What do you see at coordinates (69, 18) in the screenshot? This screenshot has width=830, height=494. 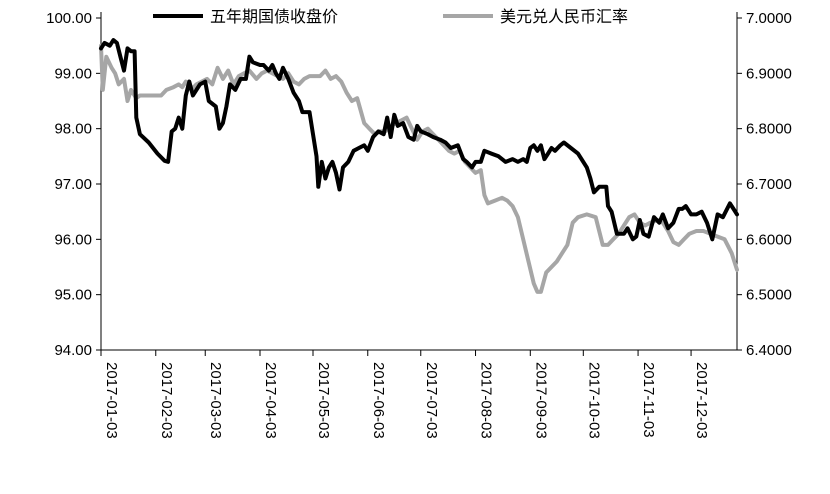 I see `left-tick-label: 100.00` at bounding box center [69, 18].